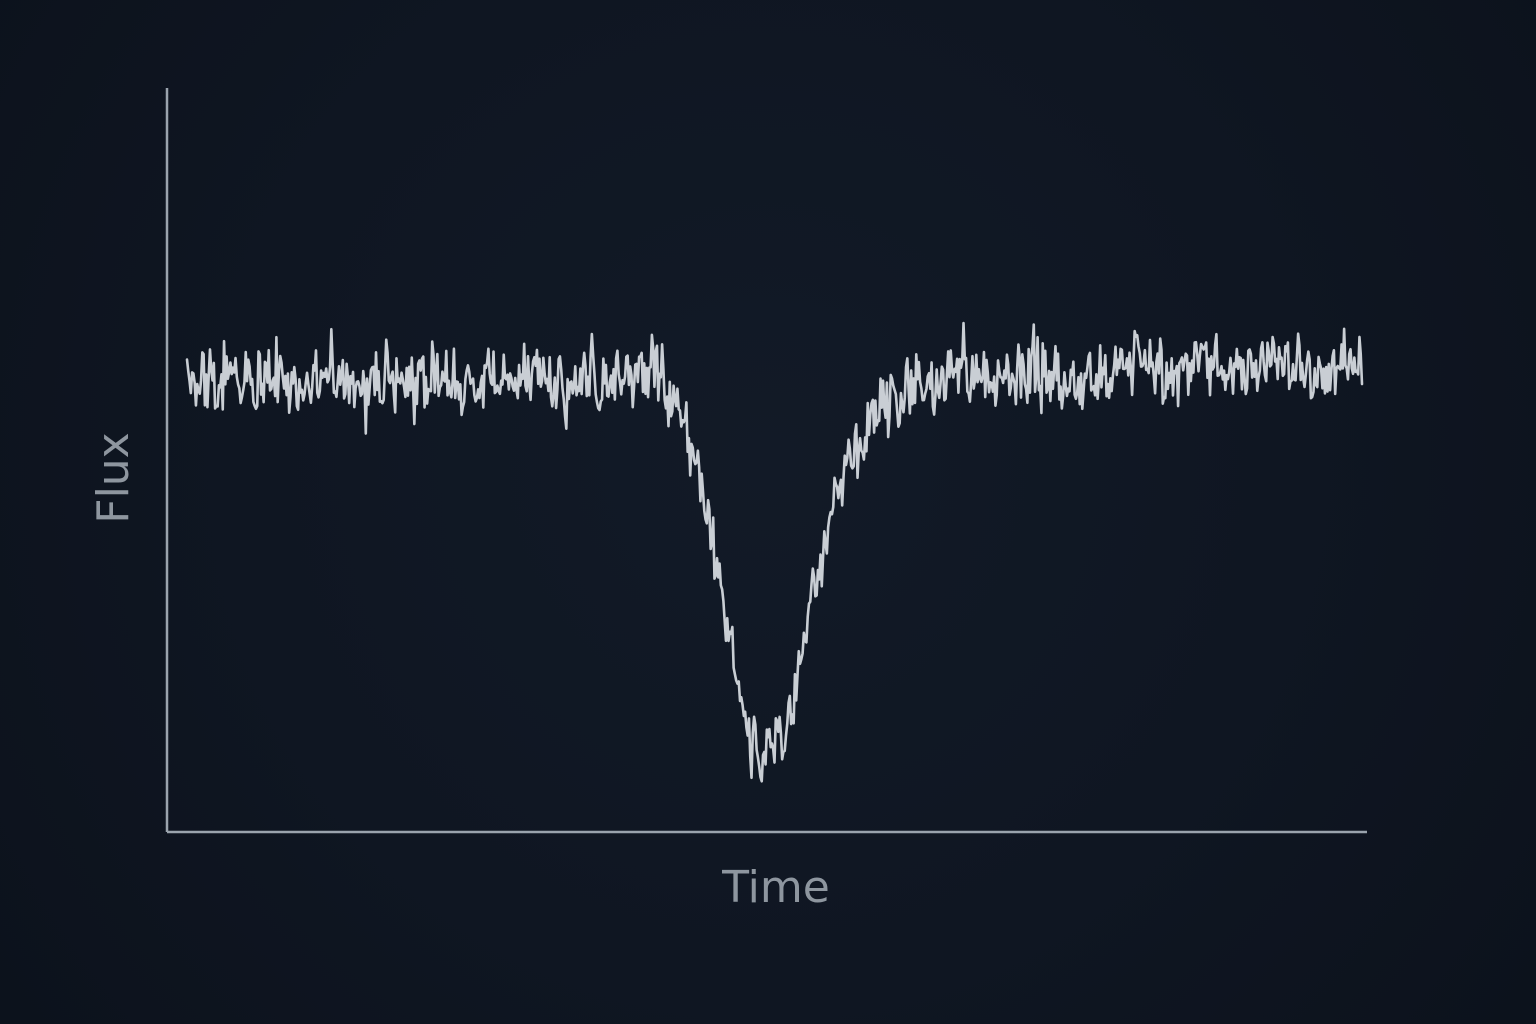 This screenshot has width=1536, height=1024. I want to click on x-axis-label: Time, so click(775, 887).